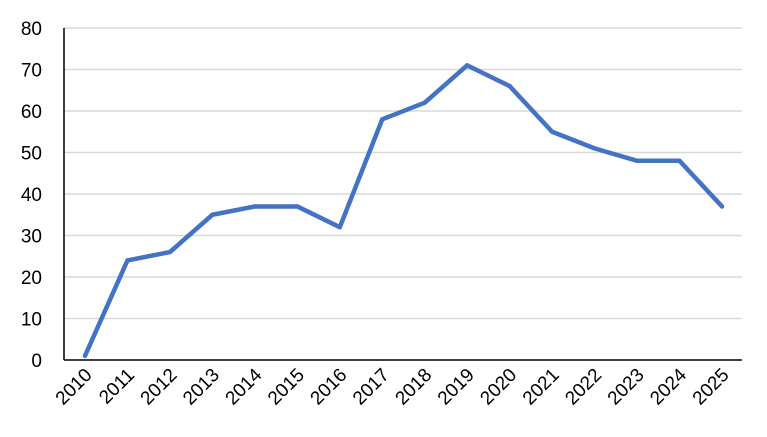  Describe the element at coordinates (74, 387) in the screenshot. I see `x-tick-label: 2010` at that location.